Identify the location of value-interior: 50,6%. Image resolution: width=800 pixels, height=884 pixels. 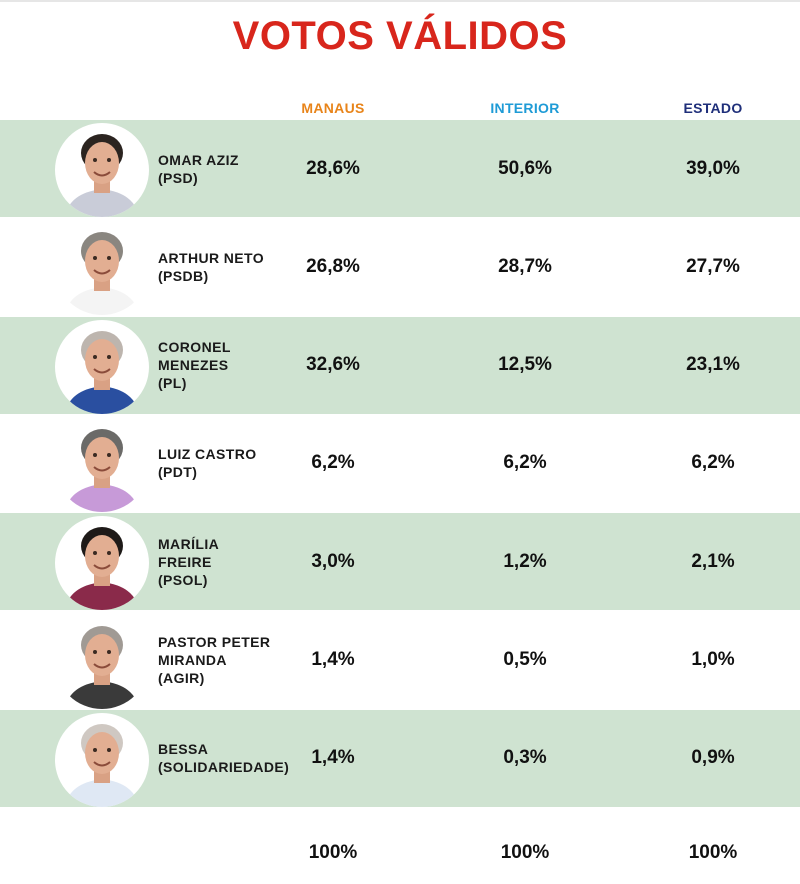
(525, 168).